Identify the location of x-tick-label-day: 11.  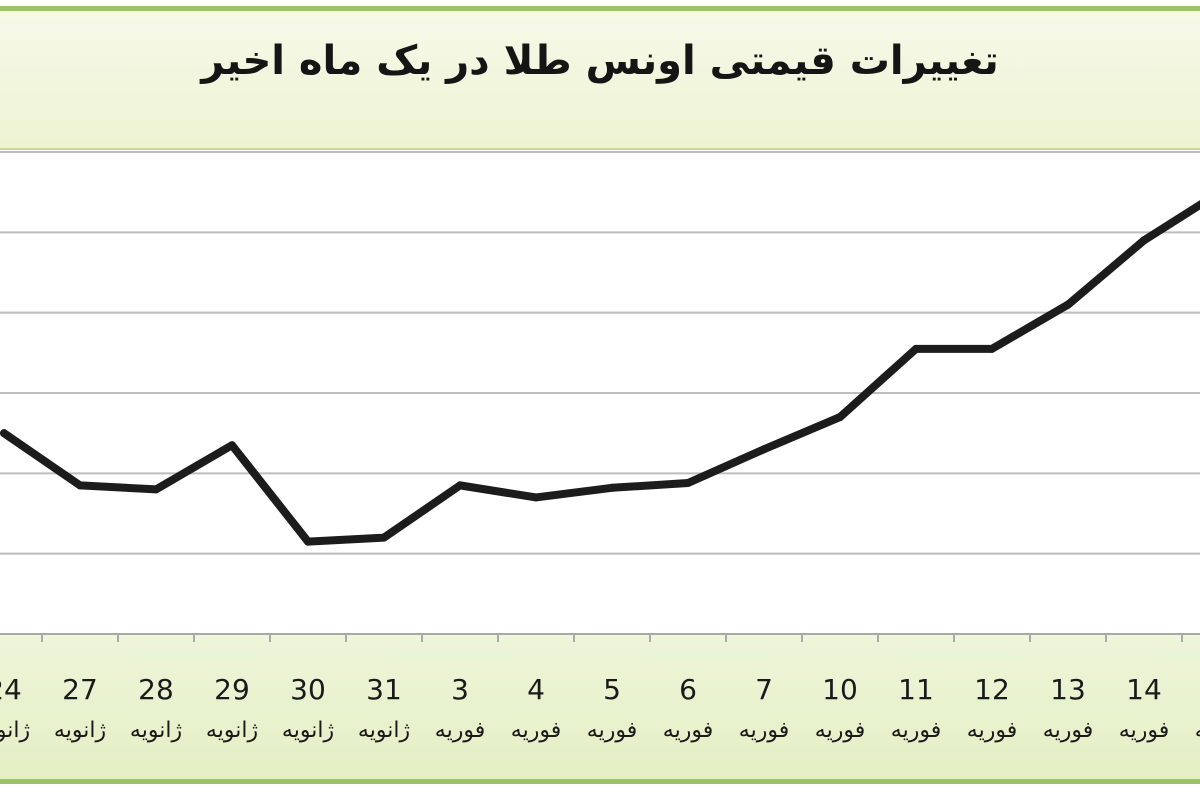
(916, 689).